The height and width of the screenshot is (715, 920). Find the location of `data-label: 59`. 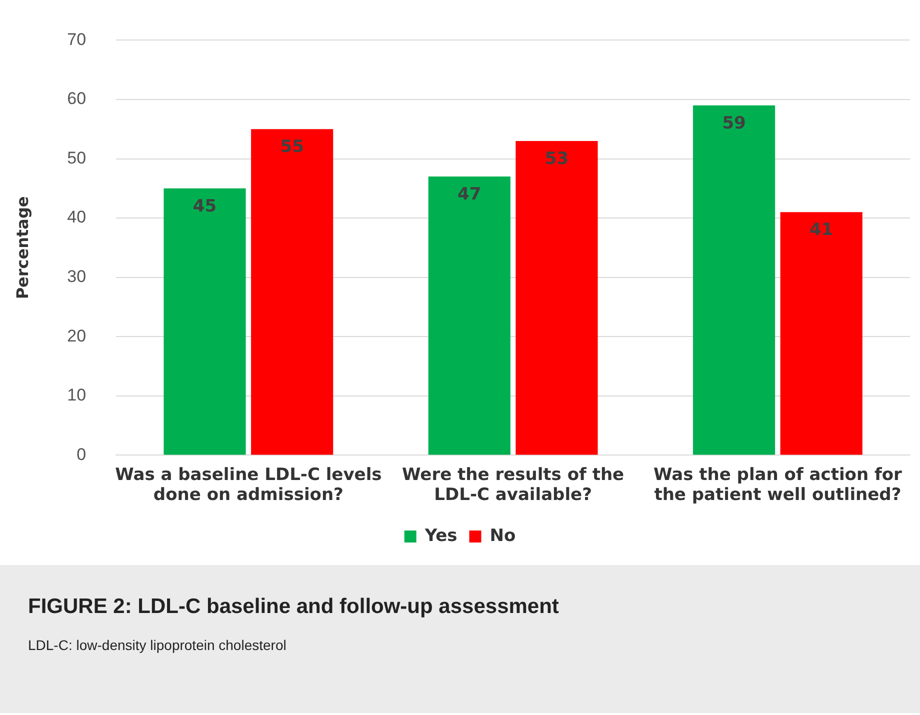

data-label: 59 is located at coordinates (734, 123).